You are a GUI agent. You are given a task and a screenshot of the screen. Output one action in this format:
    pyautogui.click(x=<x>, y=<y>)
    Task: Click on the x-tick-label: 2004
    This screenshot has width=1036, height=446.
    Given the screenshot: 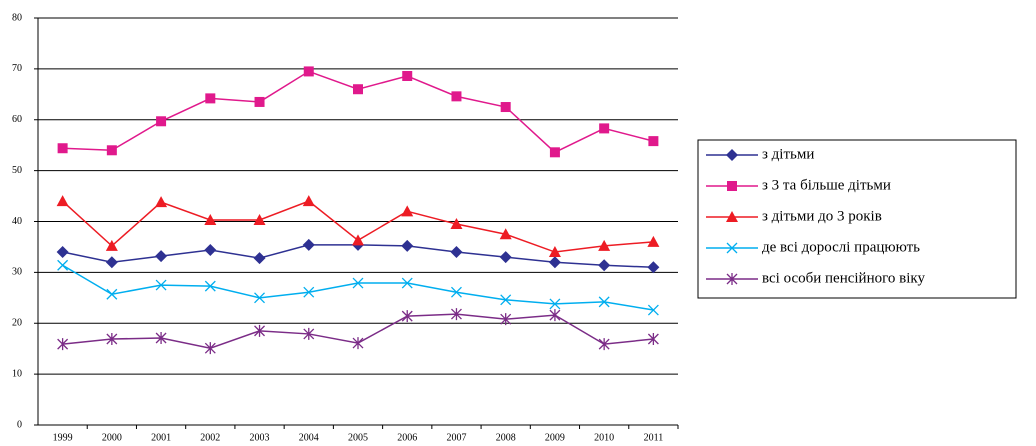 What is the action you would take?
    pyautogui.click(x=309, y=437)
    